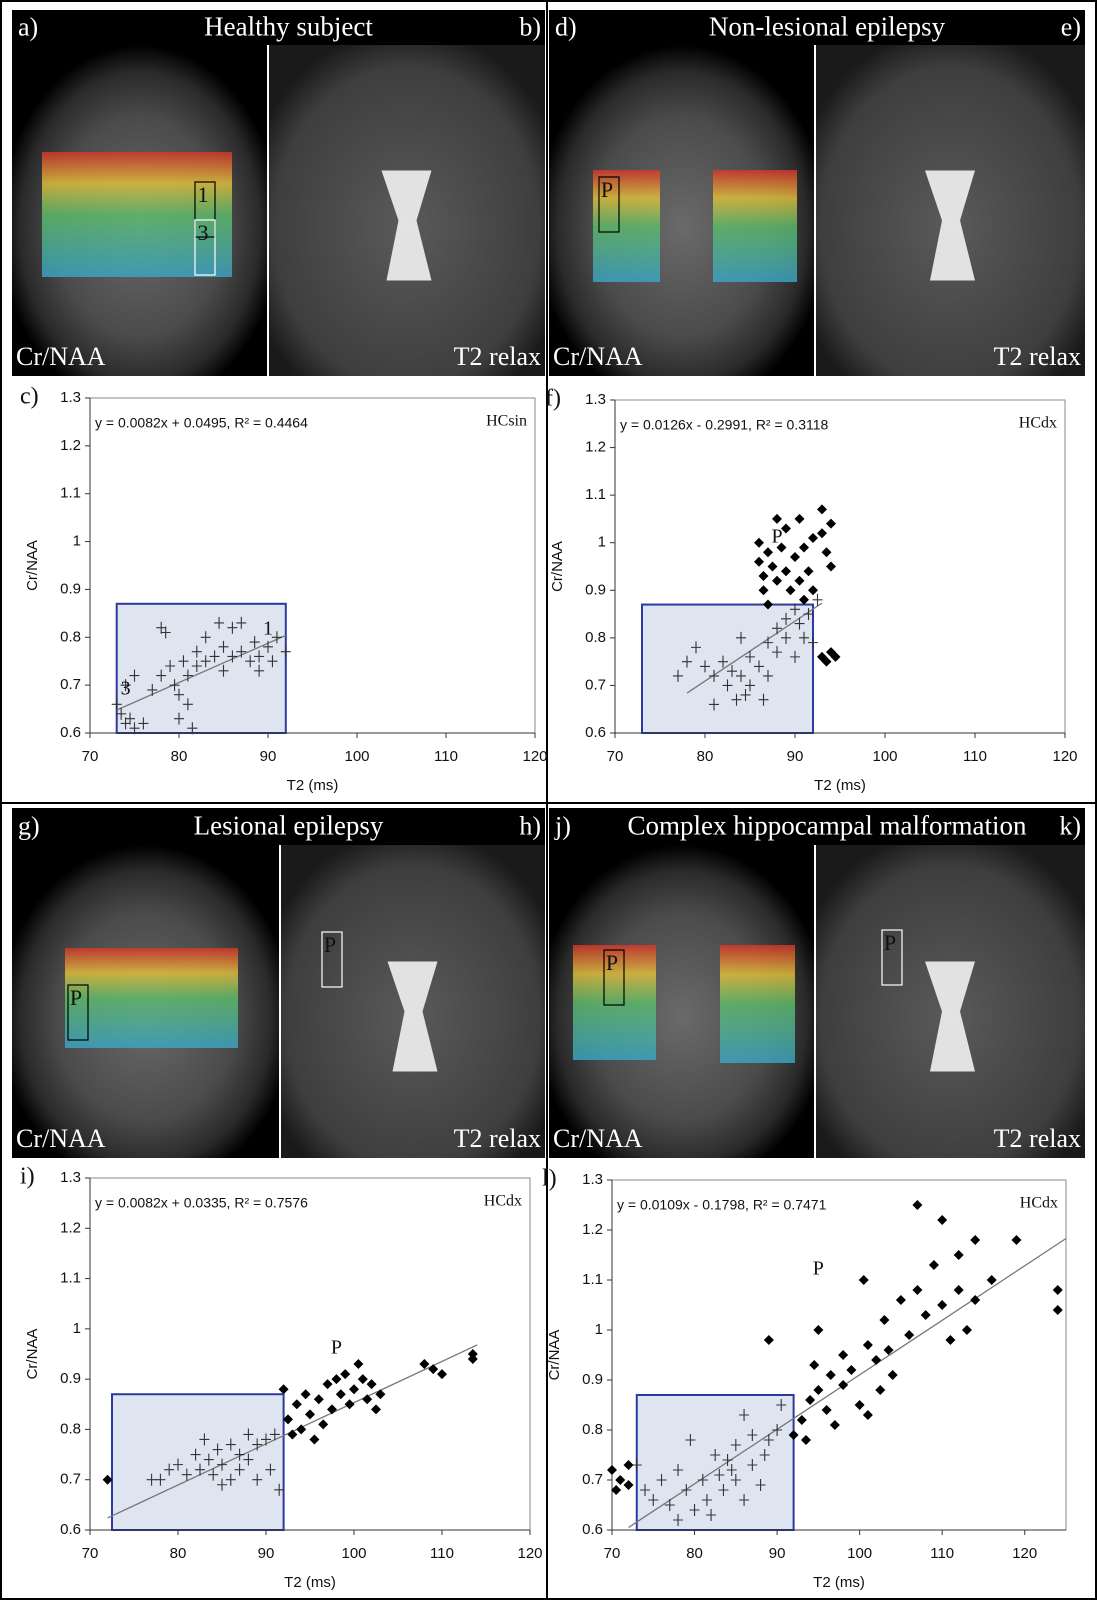  What do you see at coordinates (1038, 423) in the screenshot?
I see `region-label: HCdx` at bounding box center [1038, 423].